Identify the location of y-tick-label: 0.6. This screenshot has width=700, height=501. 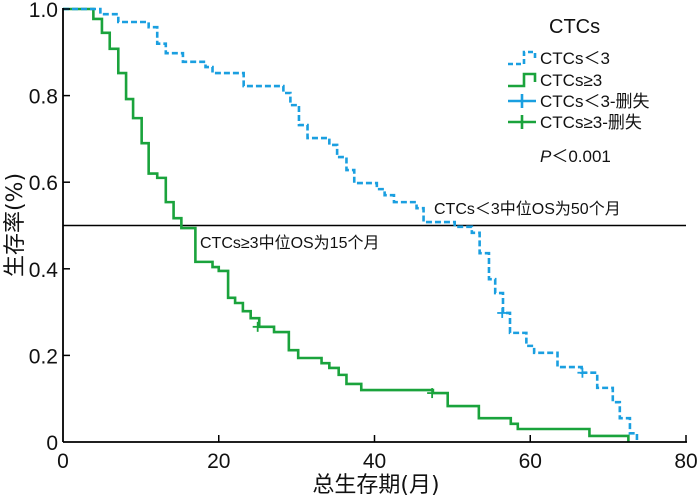
(43, 183).